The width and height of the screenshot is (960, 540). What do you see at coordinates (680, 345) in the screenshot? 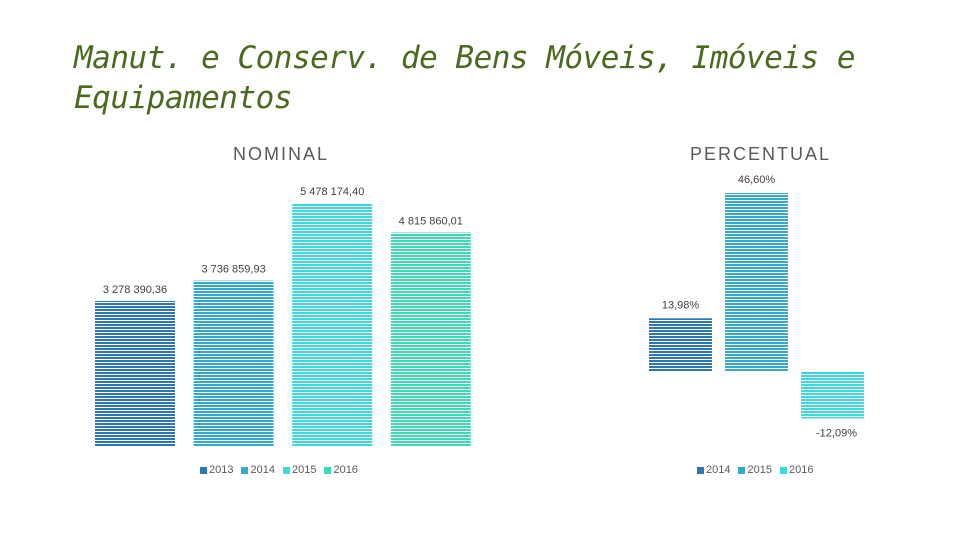
I see `percent-bar-2014` at bounding box center [680, 345].